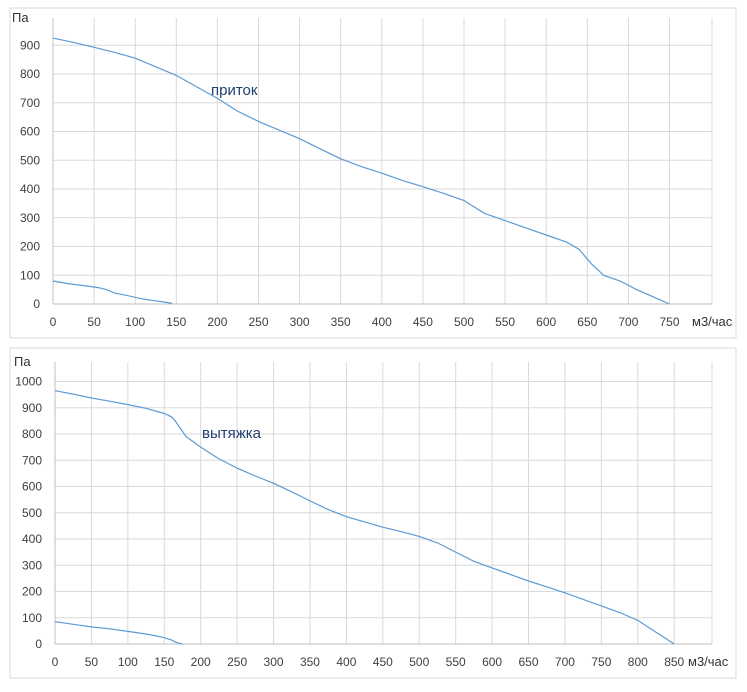  I want to click on x-tick-label: 850, so click(674, 662).